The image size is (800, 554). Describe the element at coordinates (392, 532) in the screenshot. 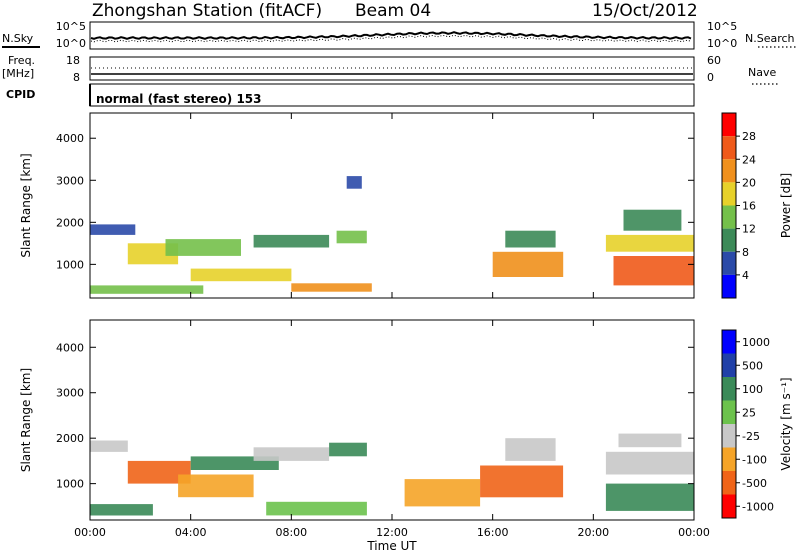

I see `velocity-x-tick-label: 12:00` at that location.